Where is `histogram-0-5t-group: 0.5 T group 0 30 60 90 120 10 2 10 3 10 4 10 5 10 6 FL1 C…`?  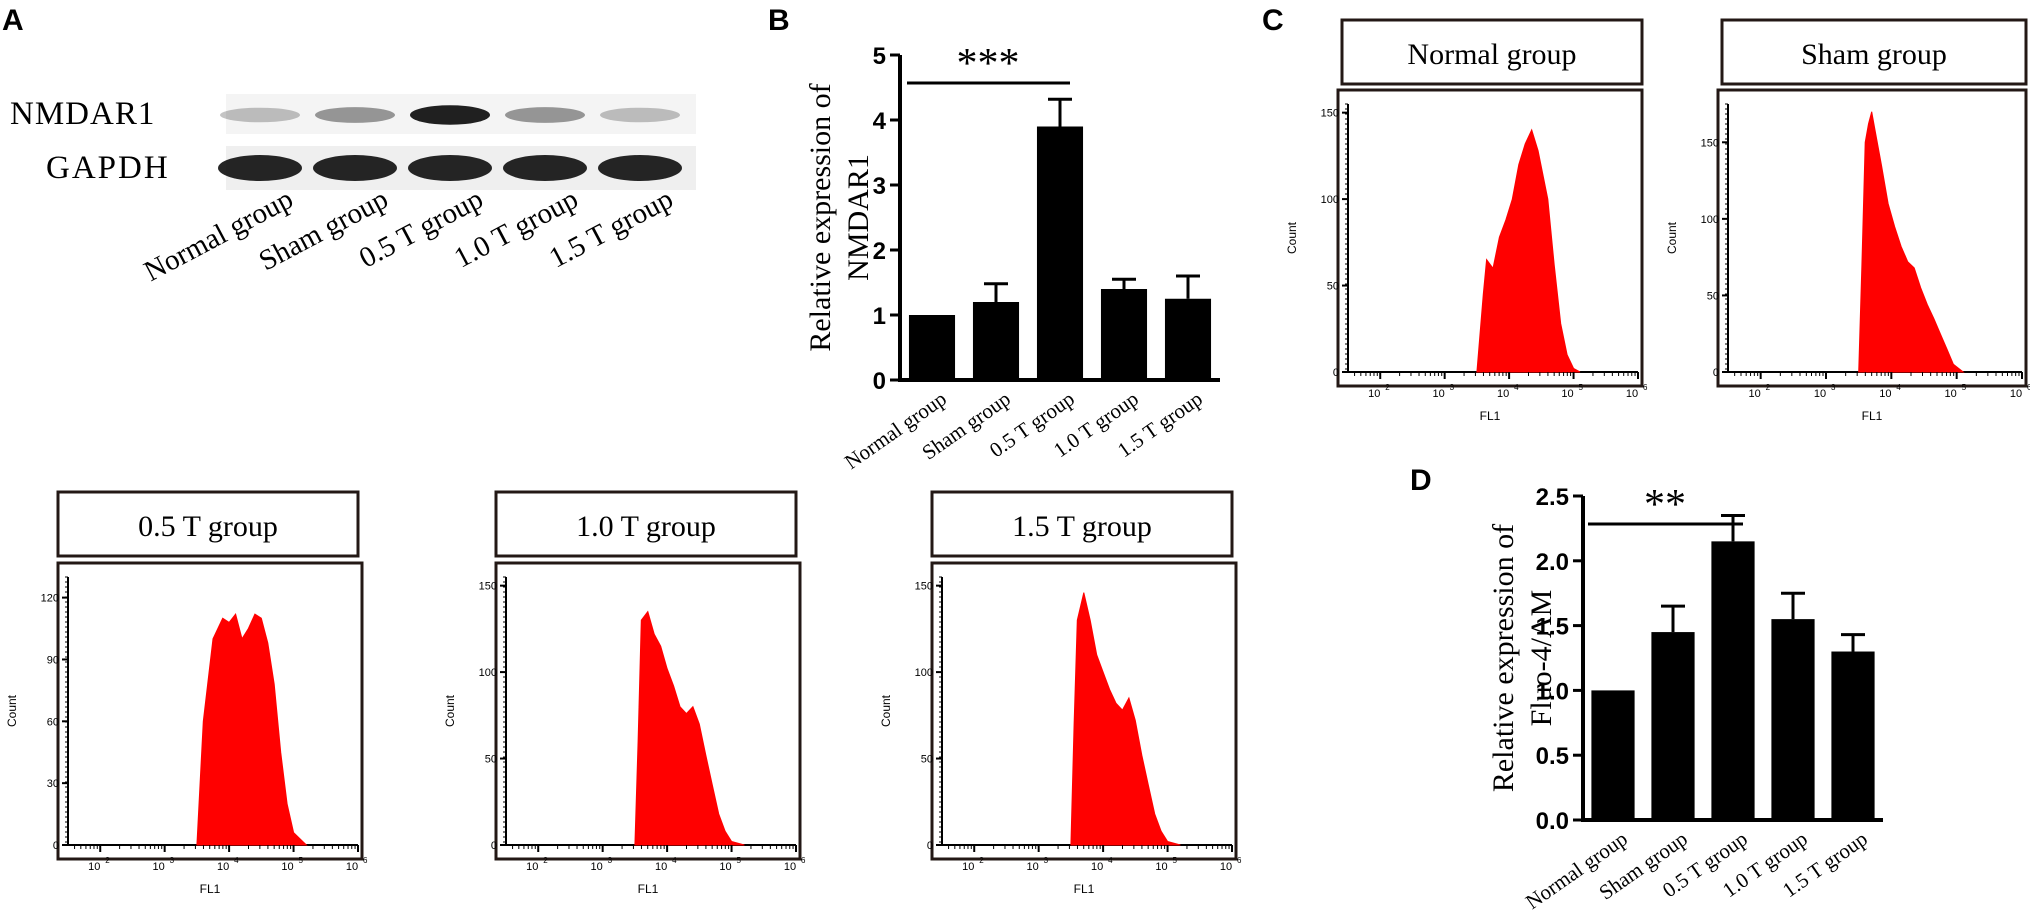
histogram-0-5t-group: 0.5 T group 0 30 60 90 120 10 2 10 3 10 4 10 5 10 6 FL1 C… is located at coordinates (186, 693).